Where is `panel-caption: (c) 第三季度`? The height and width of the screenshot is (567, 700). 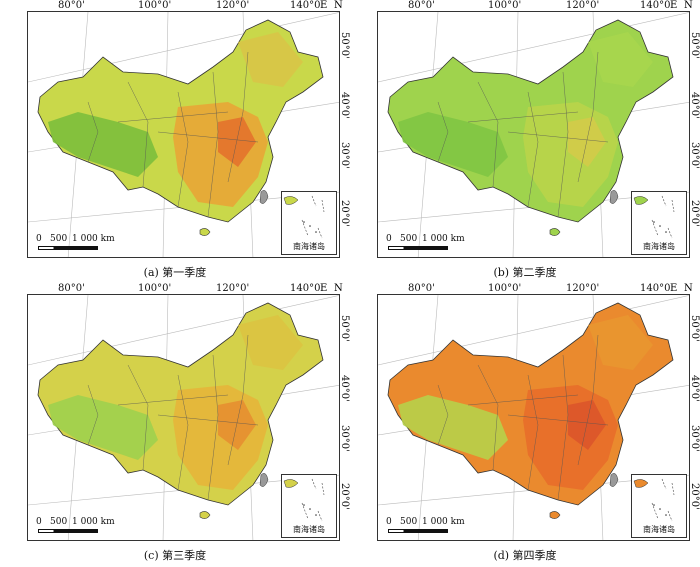
panel-caption: (c) 第三季度 is located at coordinates (175, 555).